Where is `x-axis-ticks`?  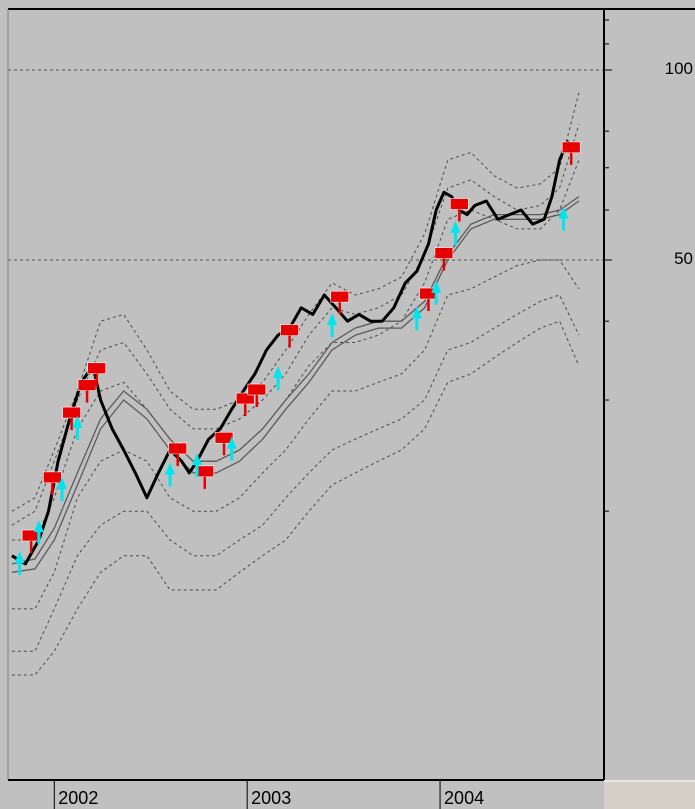 x-axis-ticks is located at coordinates (247, 794).